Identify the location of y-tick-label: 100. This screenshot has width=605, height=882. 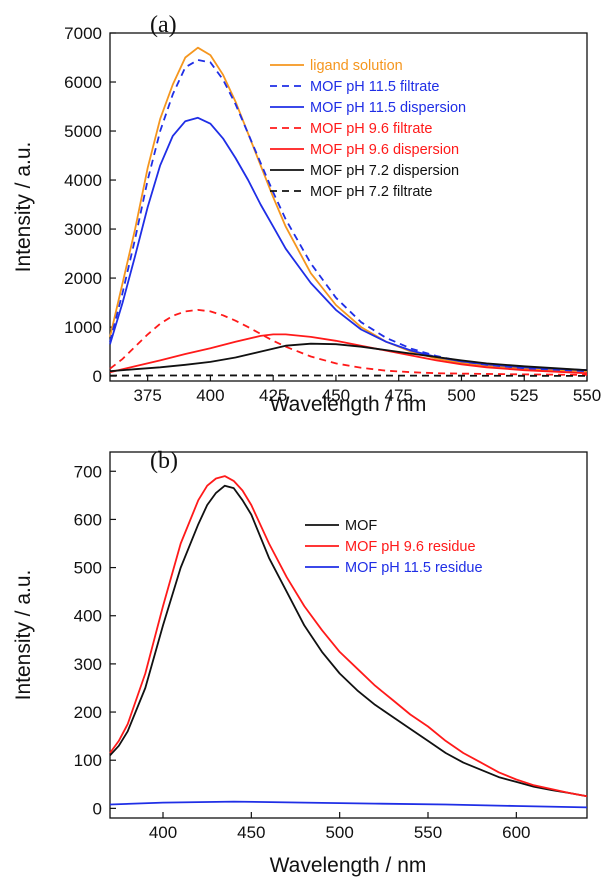
(88, 760).